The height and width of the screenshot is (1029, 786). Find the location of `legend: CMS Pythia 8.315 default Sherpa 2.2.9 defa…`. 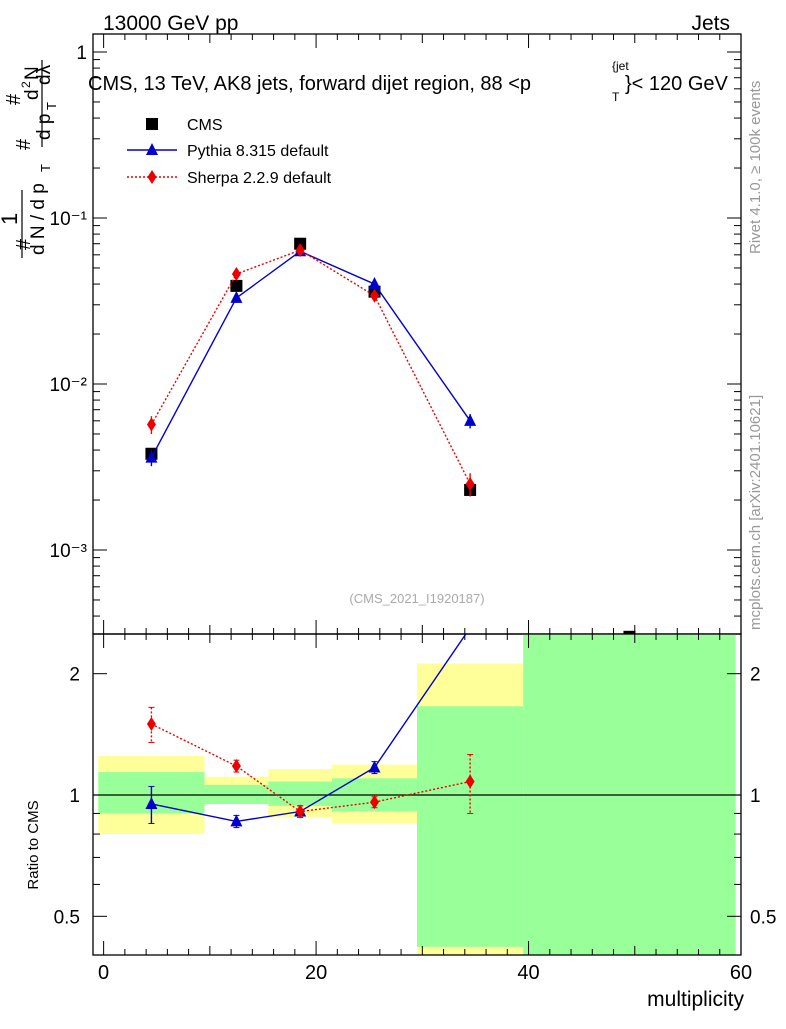

legend: CMS Pythia 8.315 default Sherpa 2.2.9 defa… is located at coordinates (229, 152).